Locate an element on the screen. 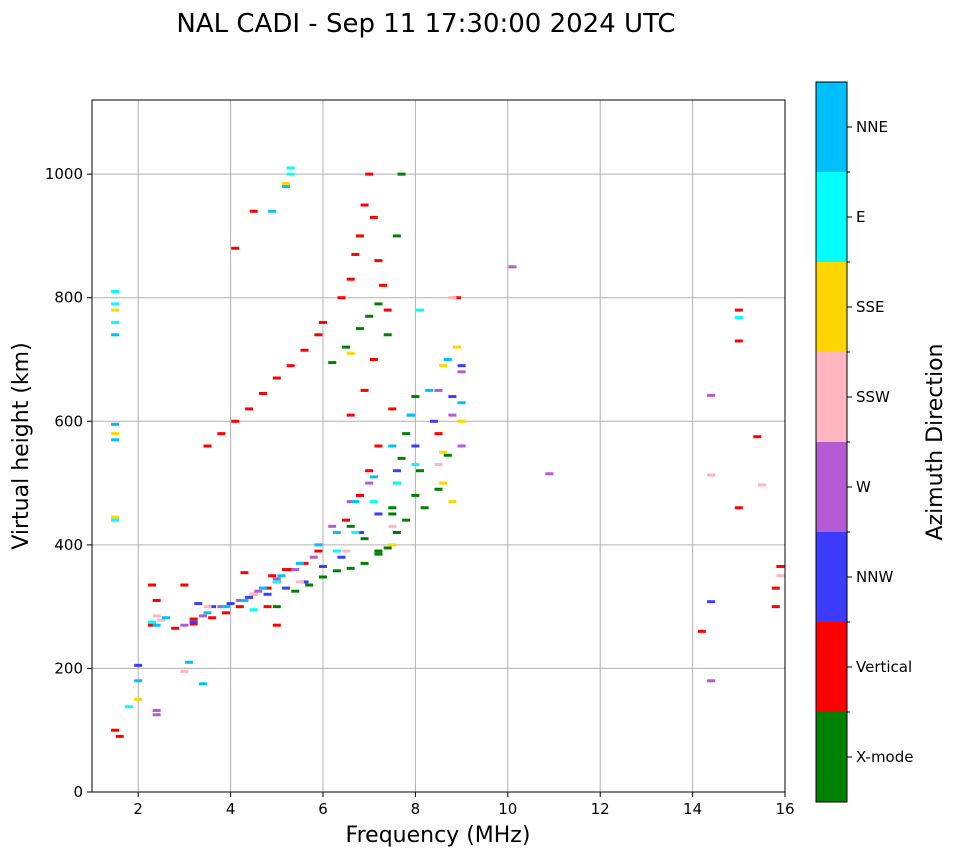  colorbar-tick-label: NNW is located at coordinates (874, 577).